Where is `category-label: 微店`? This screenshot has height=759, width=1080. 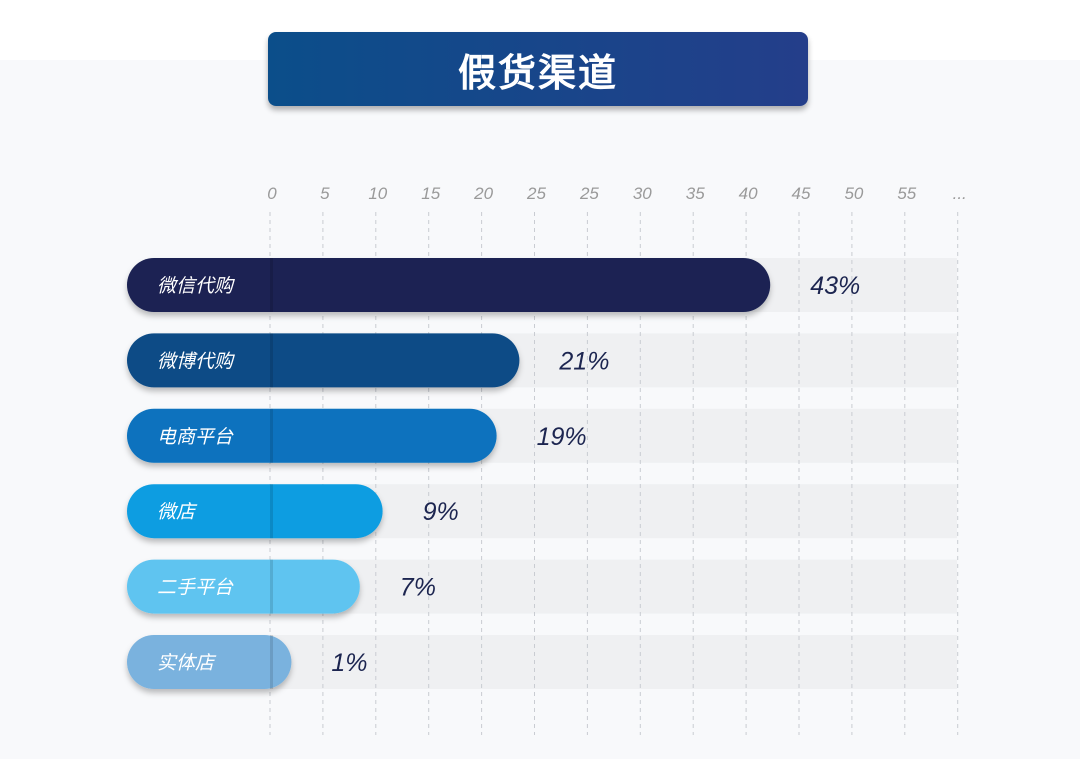
category-label: 微店 is located at coordinates (177, 512).